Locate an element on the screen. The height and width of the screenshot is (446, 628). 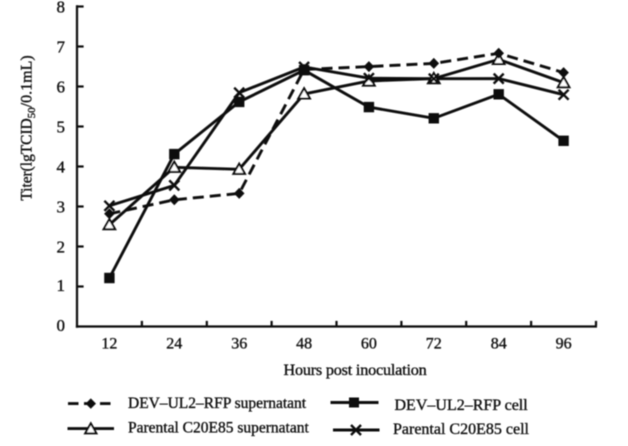
svg-text: 2 is located at coordinates (61, 247).